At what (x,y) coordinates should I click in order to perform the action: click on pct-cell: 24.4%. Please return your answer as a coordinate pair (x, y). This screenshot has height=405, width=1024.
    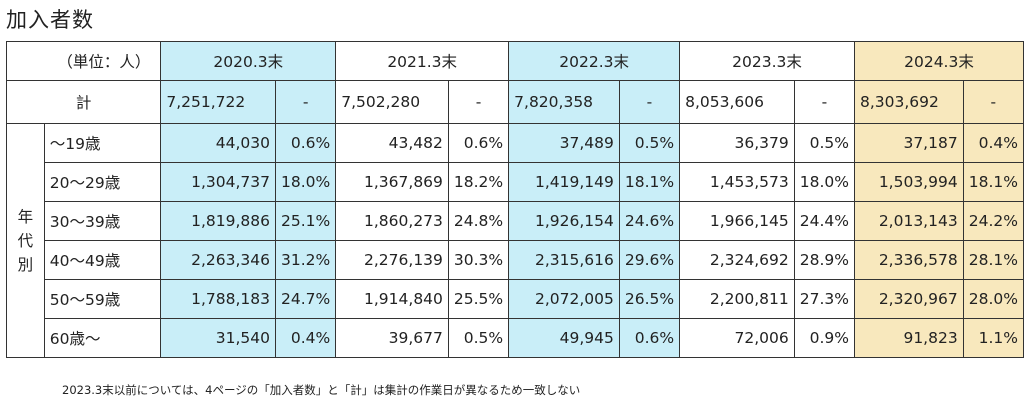
    Looking at the image, I should click on (824, 221).